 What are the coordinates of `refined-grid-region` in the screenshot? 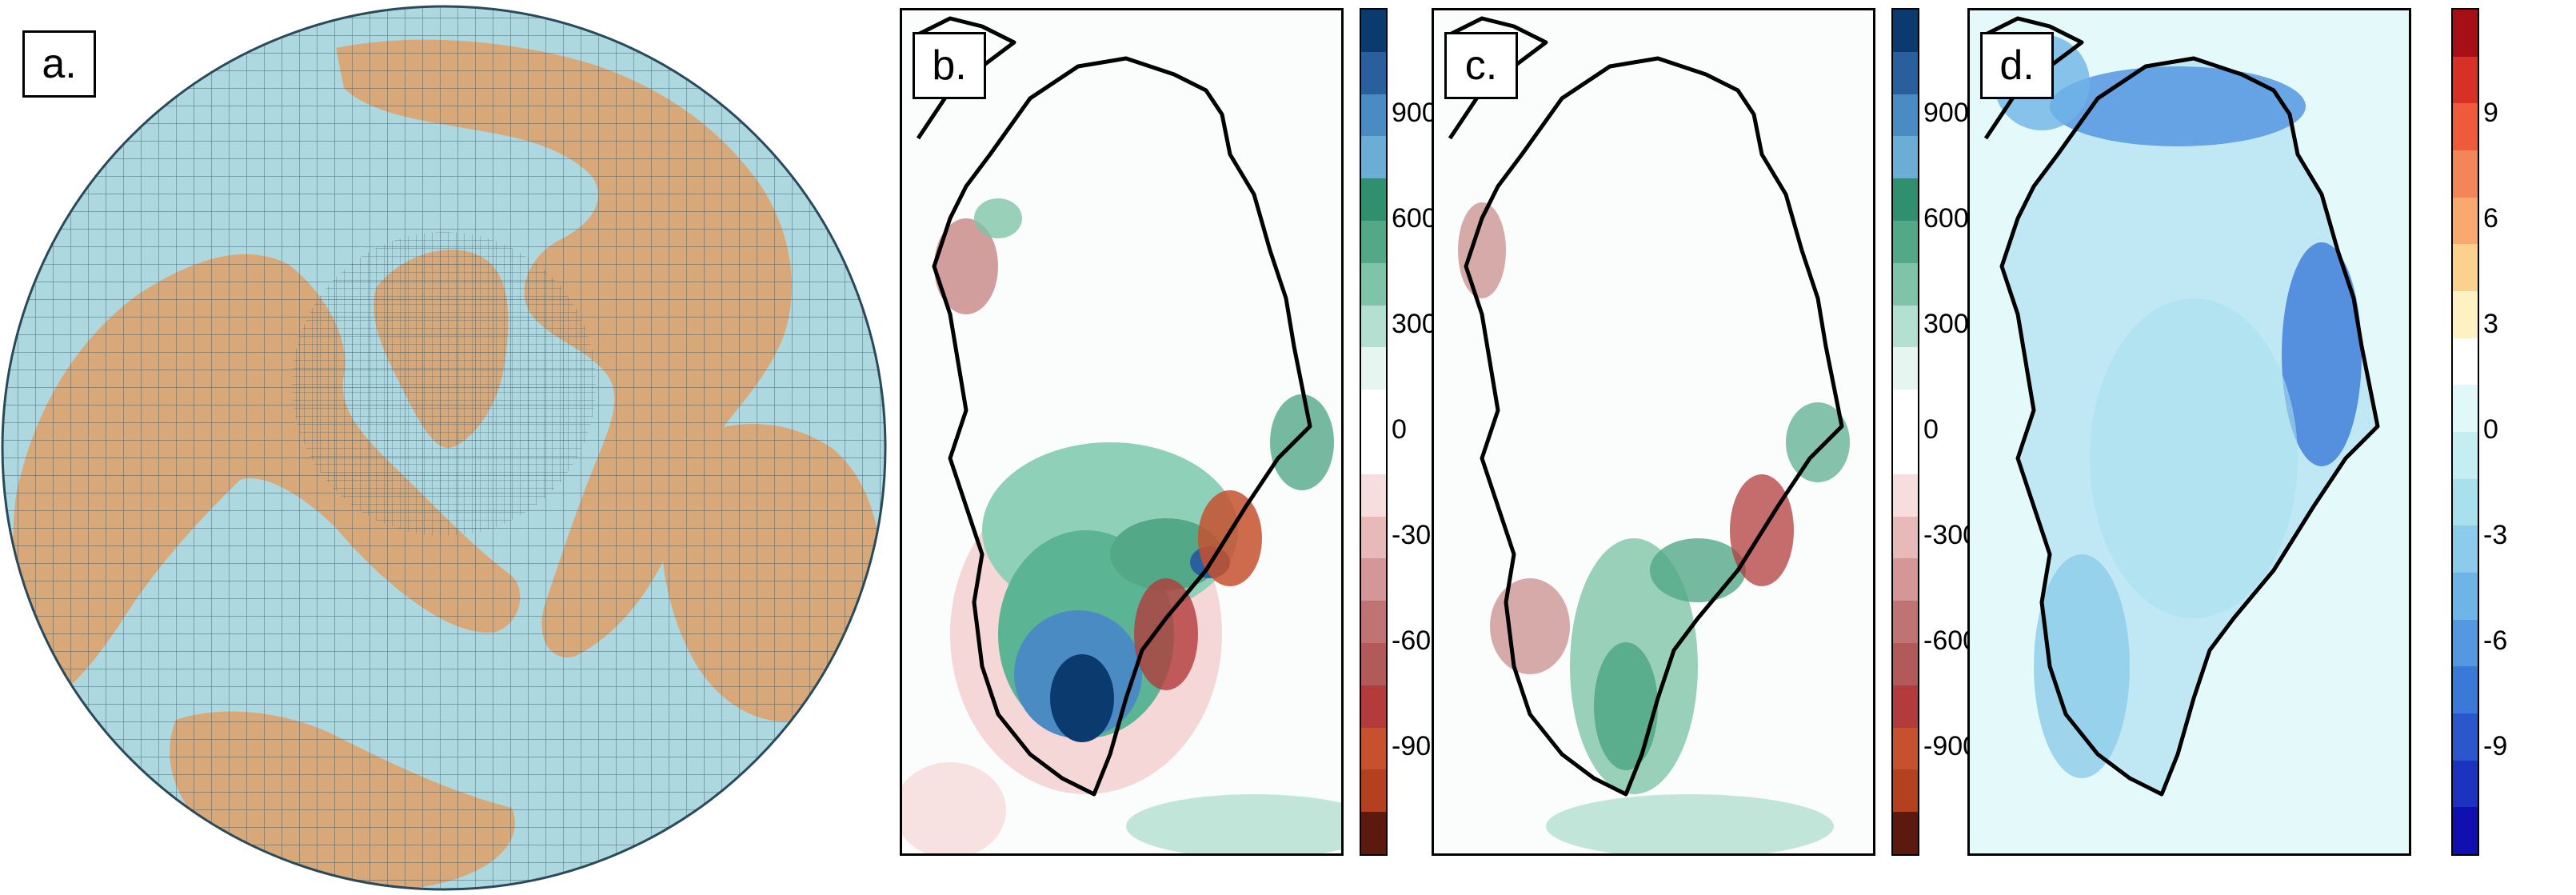 It's located at (444, 384).